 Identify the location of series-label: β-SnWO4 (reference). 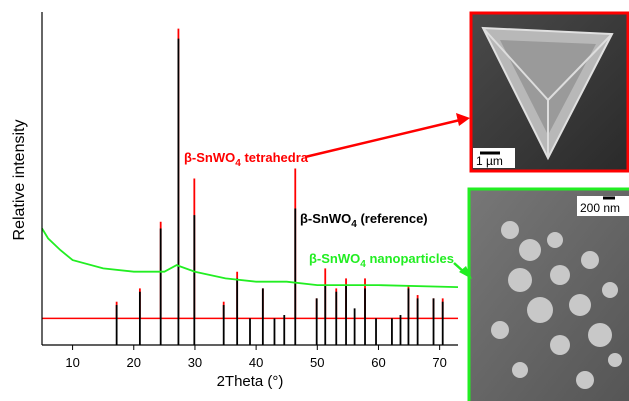
(364, 220).